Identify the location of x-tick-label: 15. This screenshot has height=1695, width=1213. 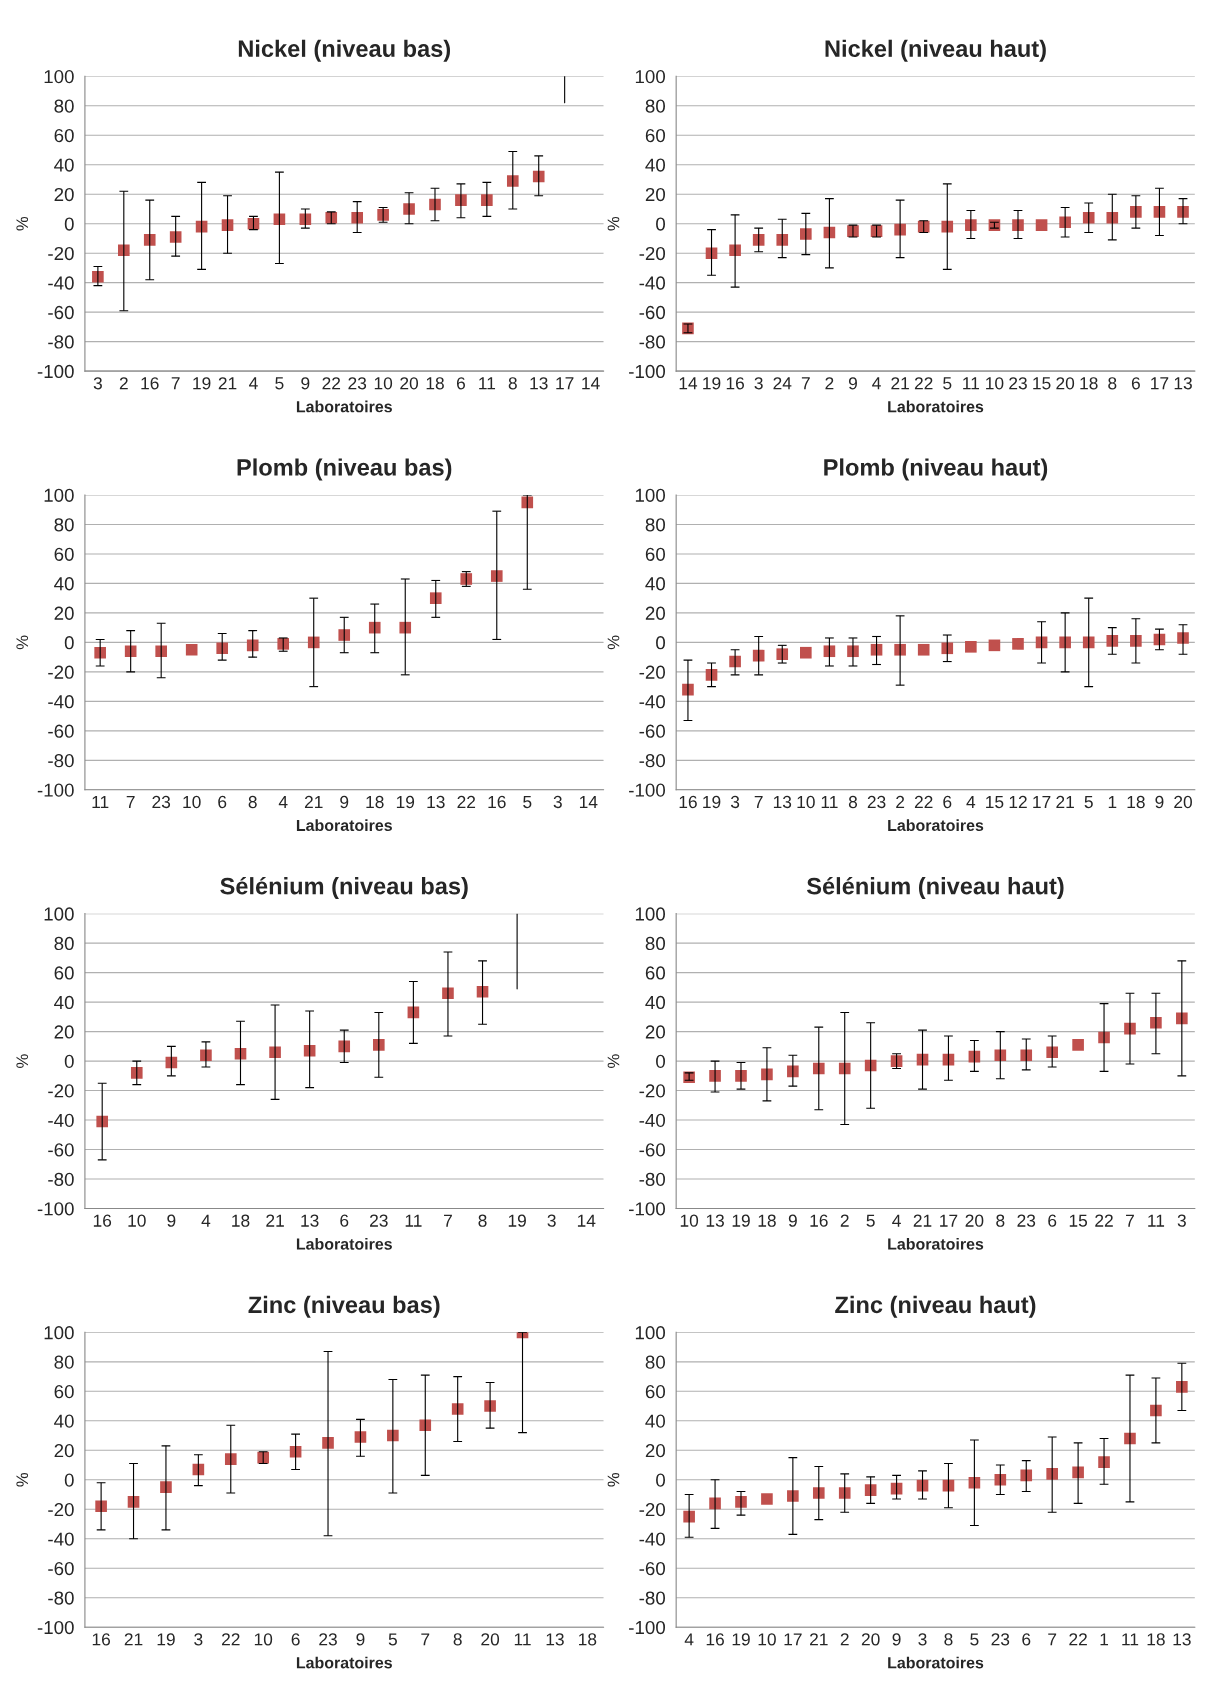
(995, 802).